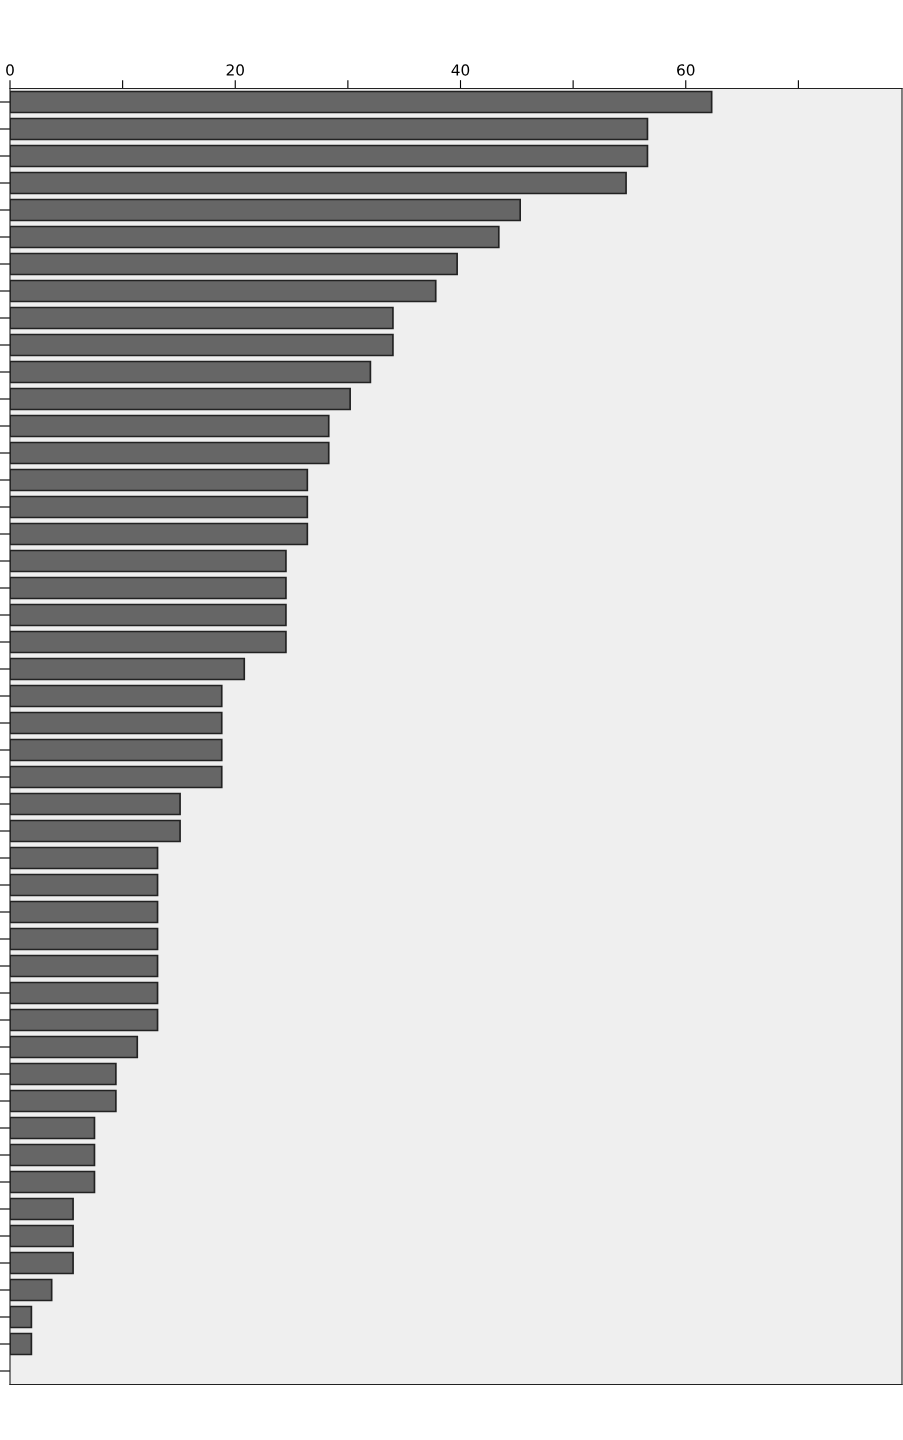  Describe the element at coordinates (235, 70) in the screenshot. I see `x-tick-label: 20` at that location.